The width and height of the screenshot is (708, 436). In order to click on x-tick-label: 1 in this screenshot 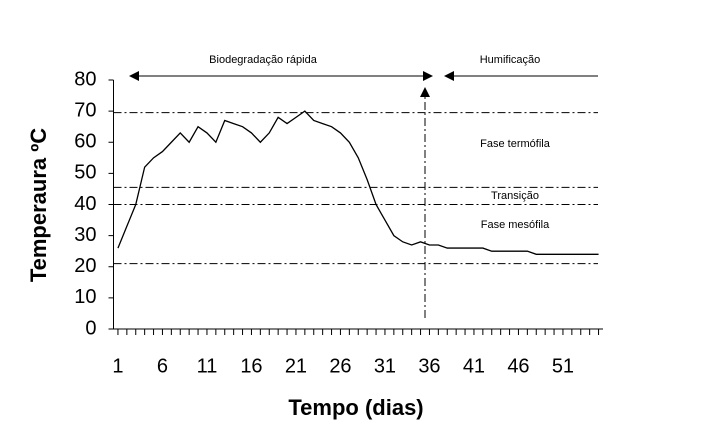, I will do `click(117, 366)`.